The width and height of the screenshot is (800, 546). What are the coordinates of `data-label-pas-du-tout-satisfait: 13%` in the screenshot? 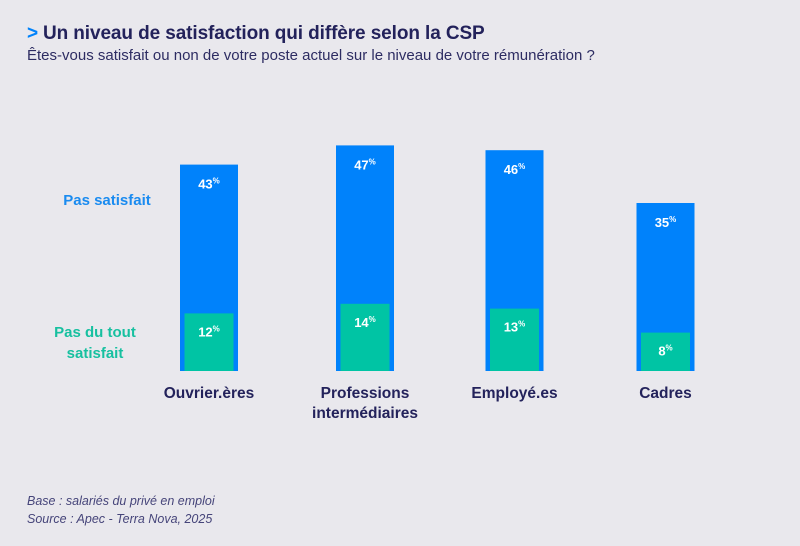 It's located at (515, 327).